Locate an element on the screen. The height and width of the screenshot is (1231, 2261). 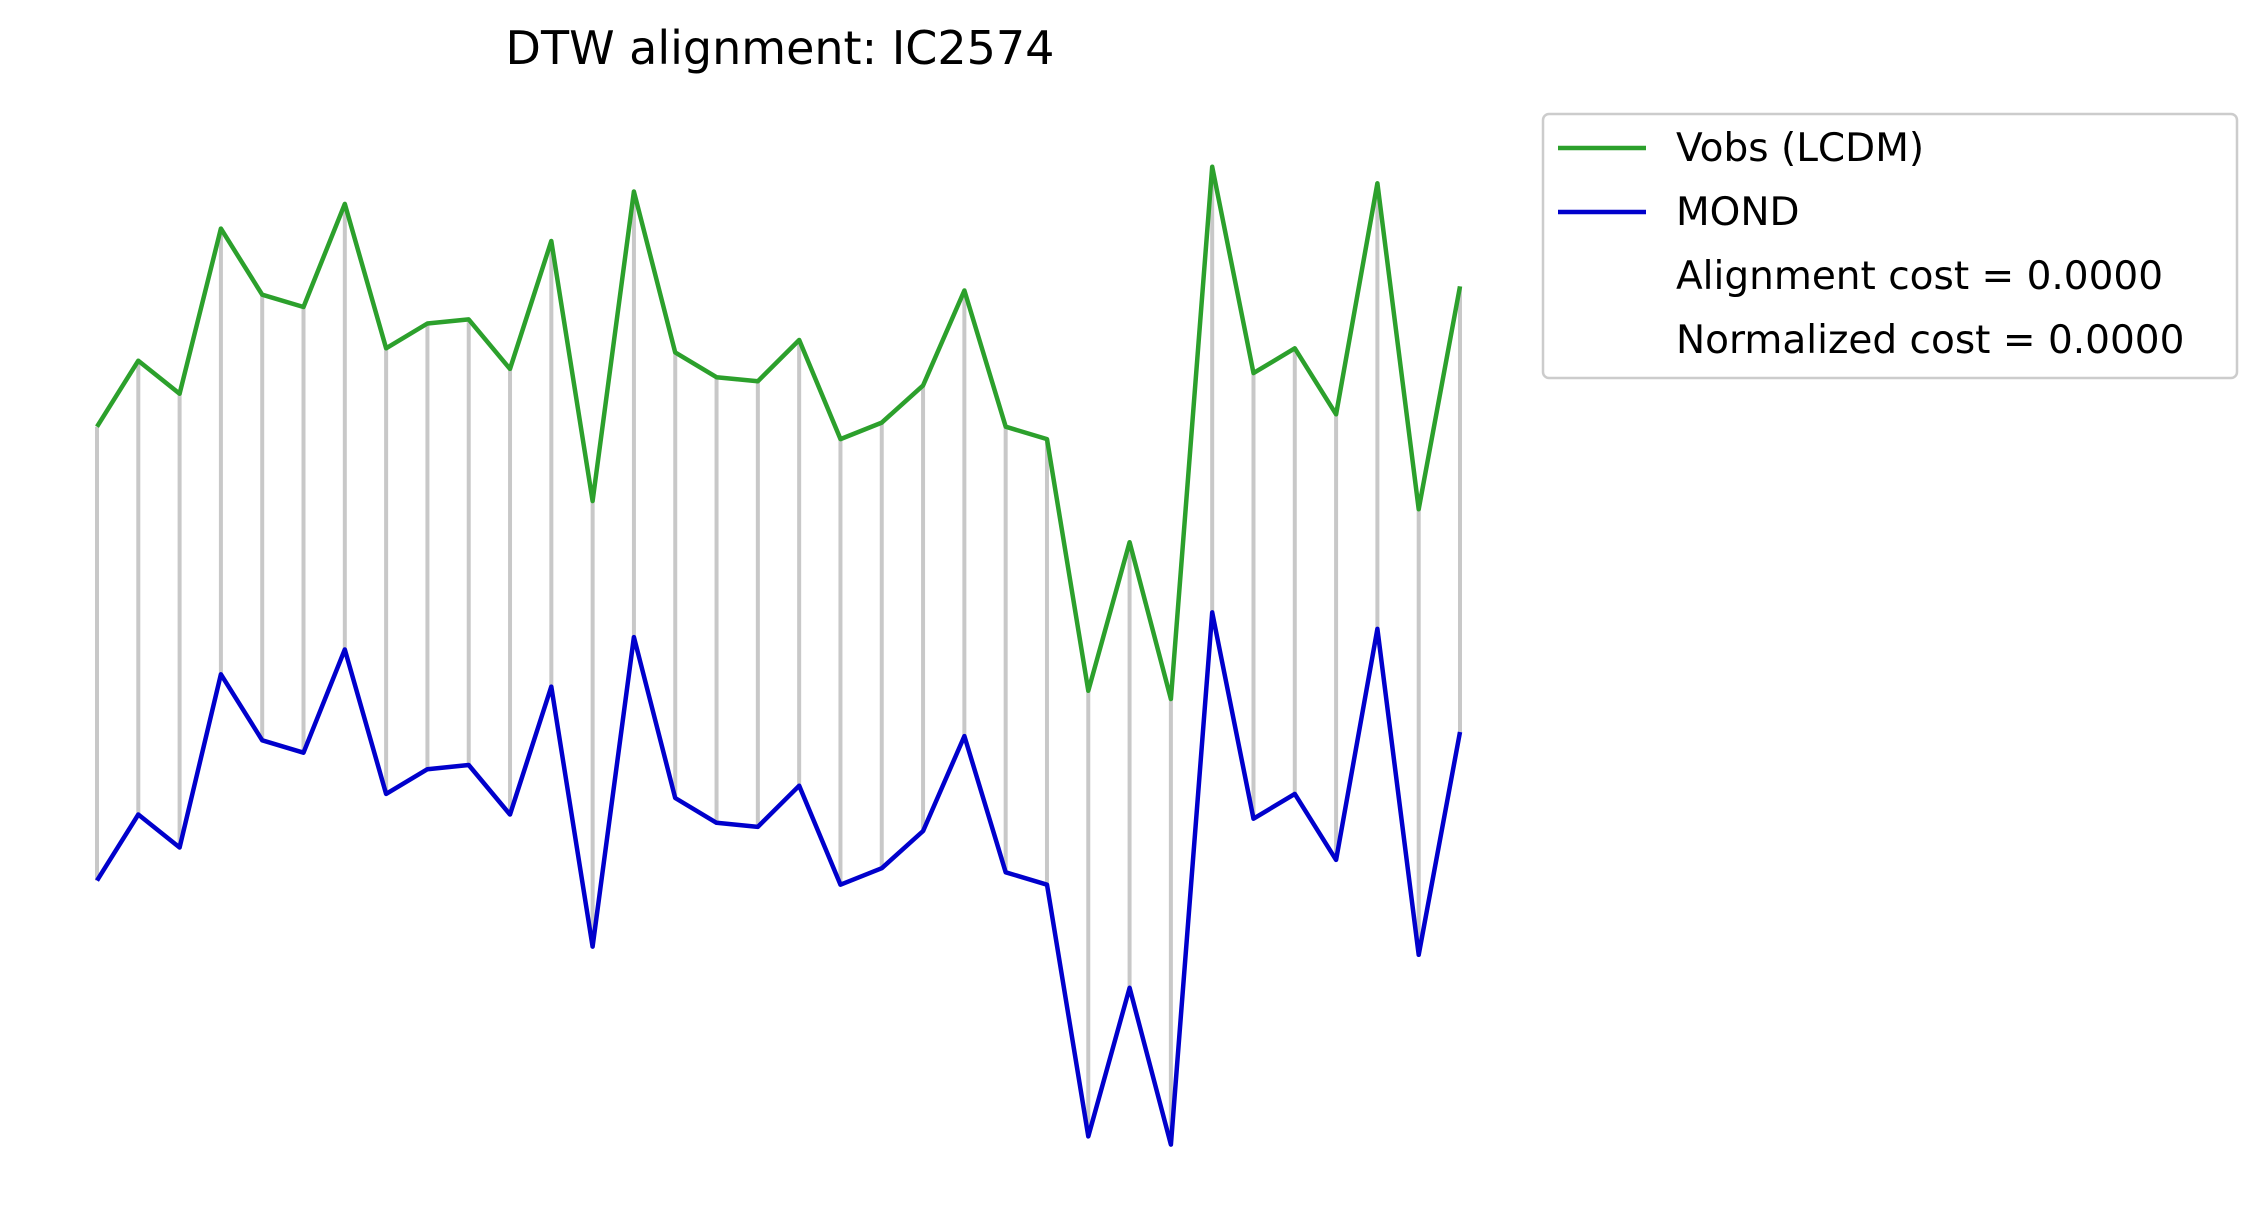
legend-label-normalized-cost: Normalized cost = 0.0000 is located at coordinates (1930, 340).